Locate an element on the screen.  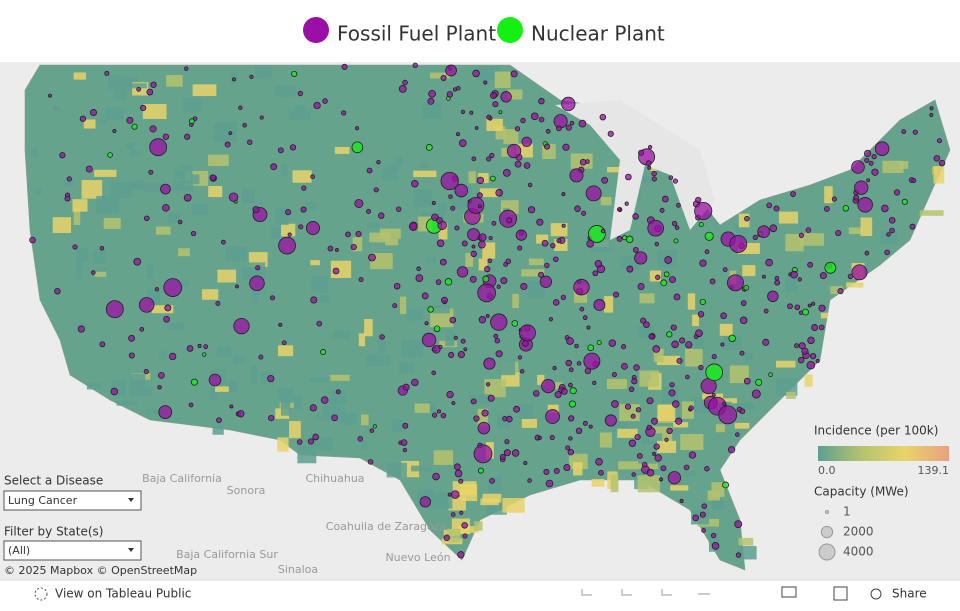
undo is located at coordinates (586, 592).